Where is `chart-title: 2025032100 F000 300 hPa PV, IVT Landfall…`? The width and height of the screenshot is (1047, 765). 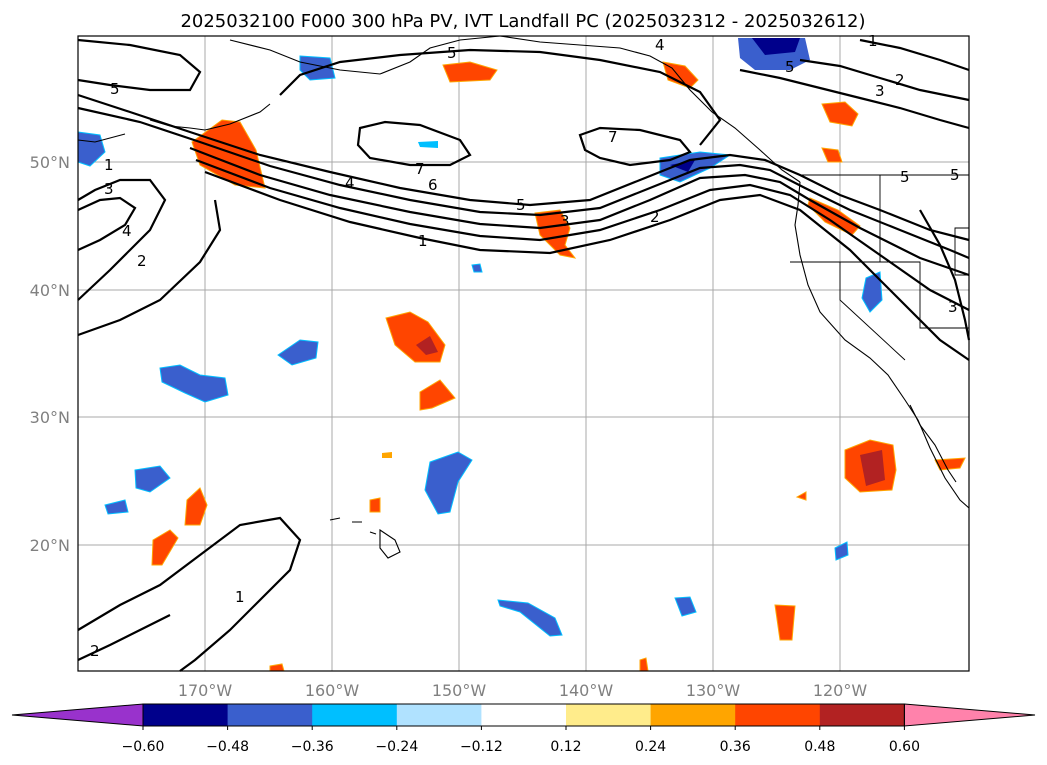 chart-title: 2025032100 F000 300 hPa PV, IVT Landfall… is located at coordinates (522, 21).